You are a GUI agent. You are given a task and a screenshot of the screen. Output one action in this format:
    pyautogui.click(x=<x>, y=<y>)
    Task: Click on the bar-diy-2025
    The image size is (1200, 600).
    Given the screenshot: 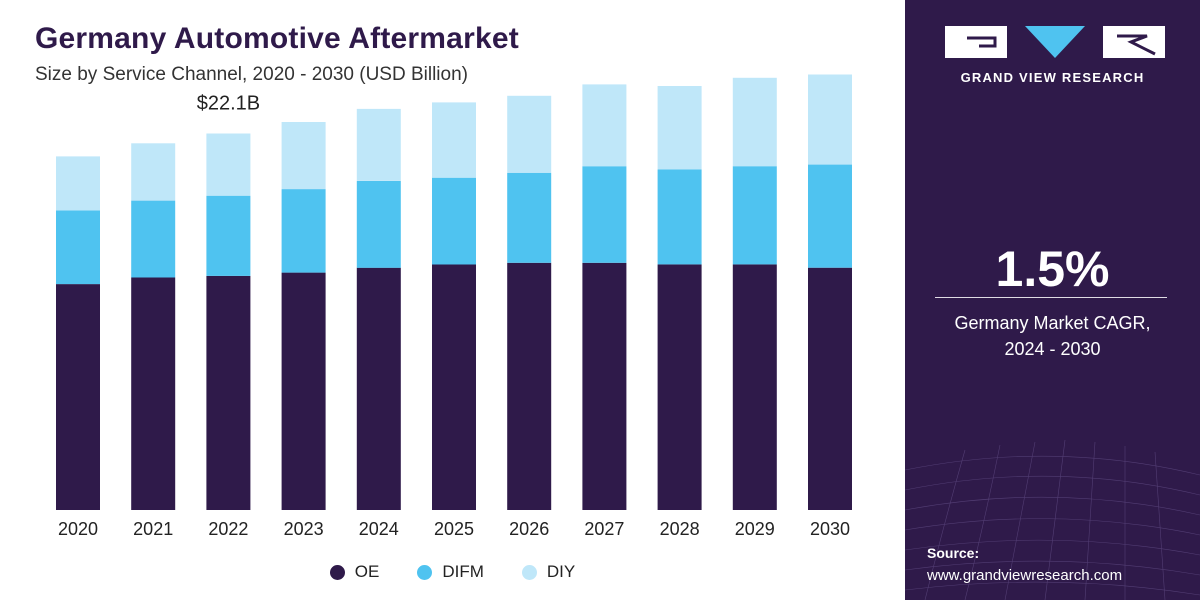 What is the action you would take?
    pyautogui.click(x=454, y=140)
    